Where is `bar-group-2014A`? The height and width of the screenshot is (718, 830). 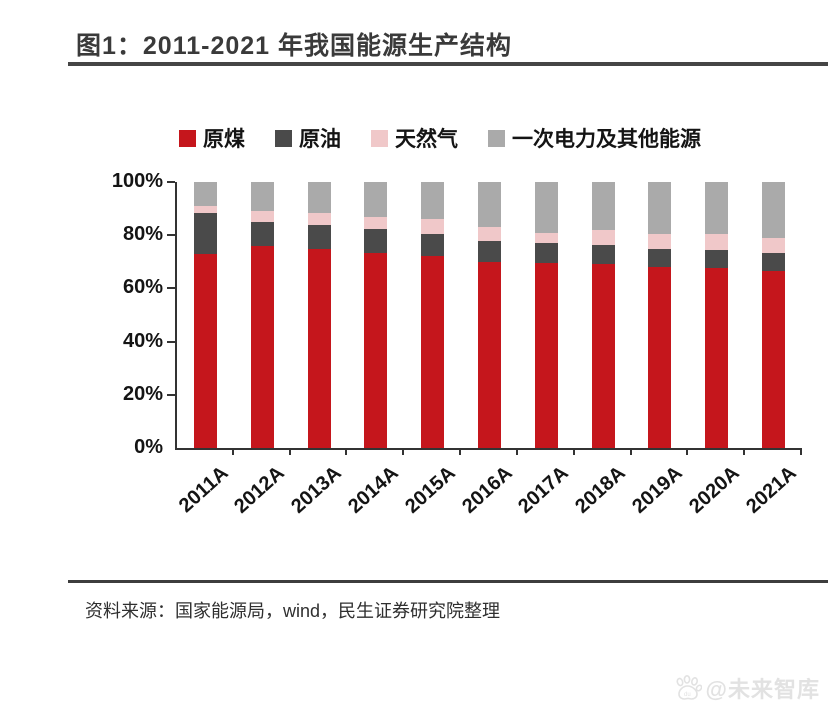 bar-group-2014A is located at coordinates (375, 315).